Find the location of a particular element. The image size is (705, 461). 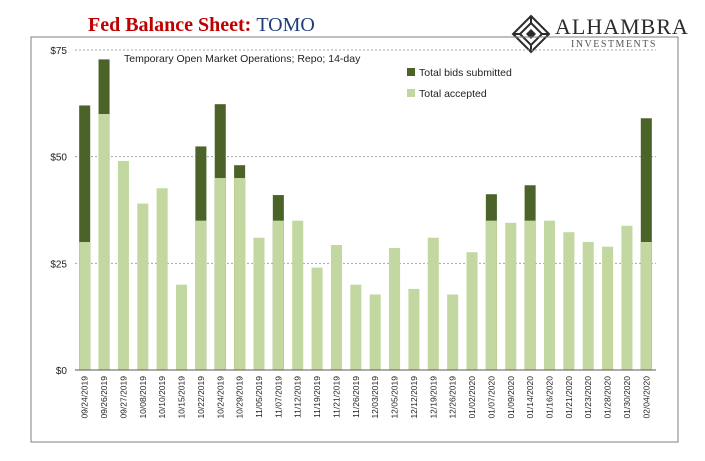

x-tick-label: 10/08/2019 is located at coordinates (143, 397).